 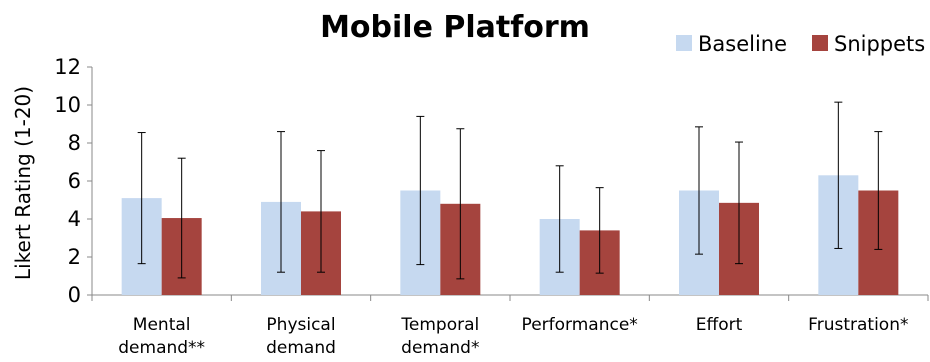 What do you see at coordinates (800, 44) in the screenshot?
I see `legend: Baseline Snippets` at bounding box center [800, 44].